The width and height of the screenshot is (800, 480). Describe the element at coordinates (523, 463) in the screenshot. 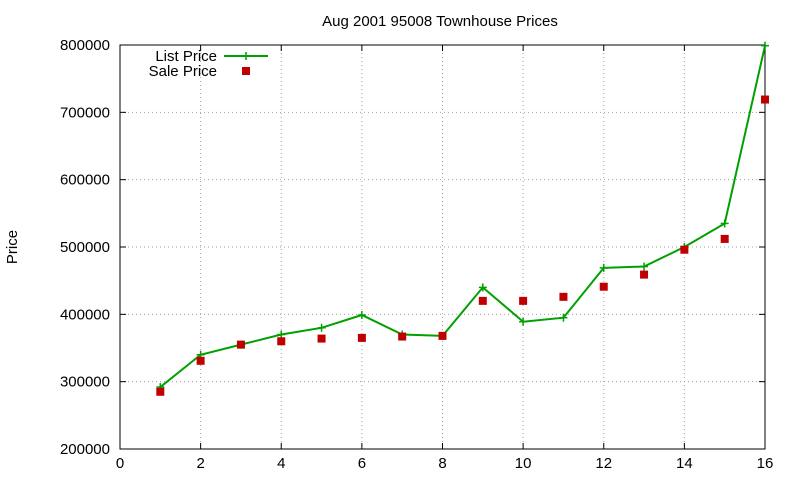

I see `x-tick-label: 10` at that location.